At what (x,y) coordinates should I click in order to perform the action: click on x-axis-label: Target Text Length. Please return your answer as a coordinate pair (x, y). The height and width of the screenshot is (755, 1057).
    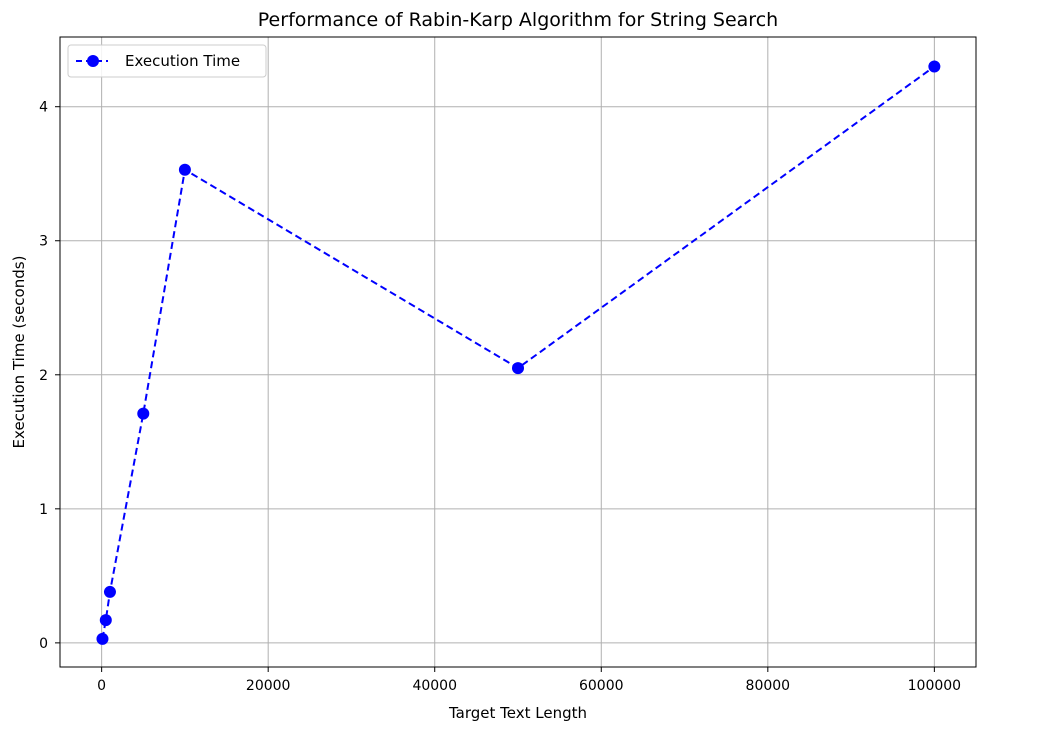
    Looking at the image, I should click on (517, 713).